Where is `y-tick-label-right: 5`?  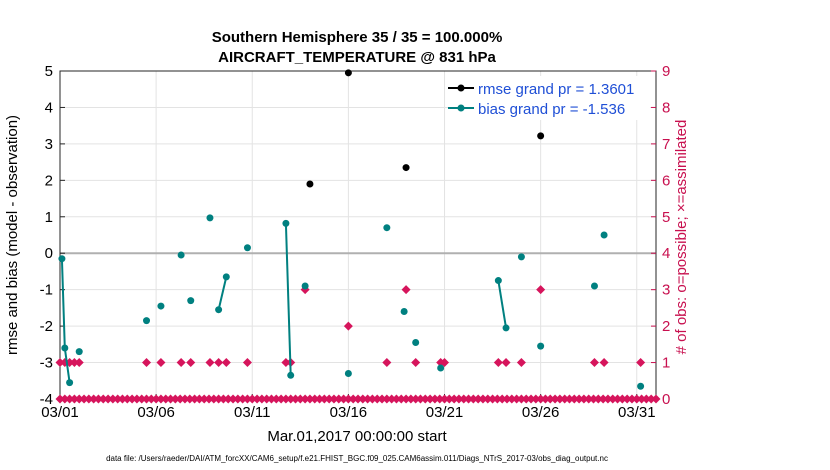
y-tick-label-right: 5 is located at coordinates (666, 217).